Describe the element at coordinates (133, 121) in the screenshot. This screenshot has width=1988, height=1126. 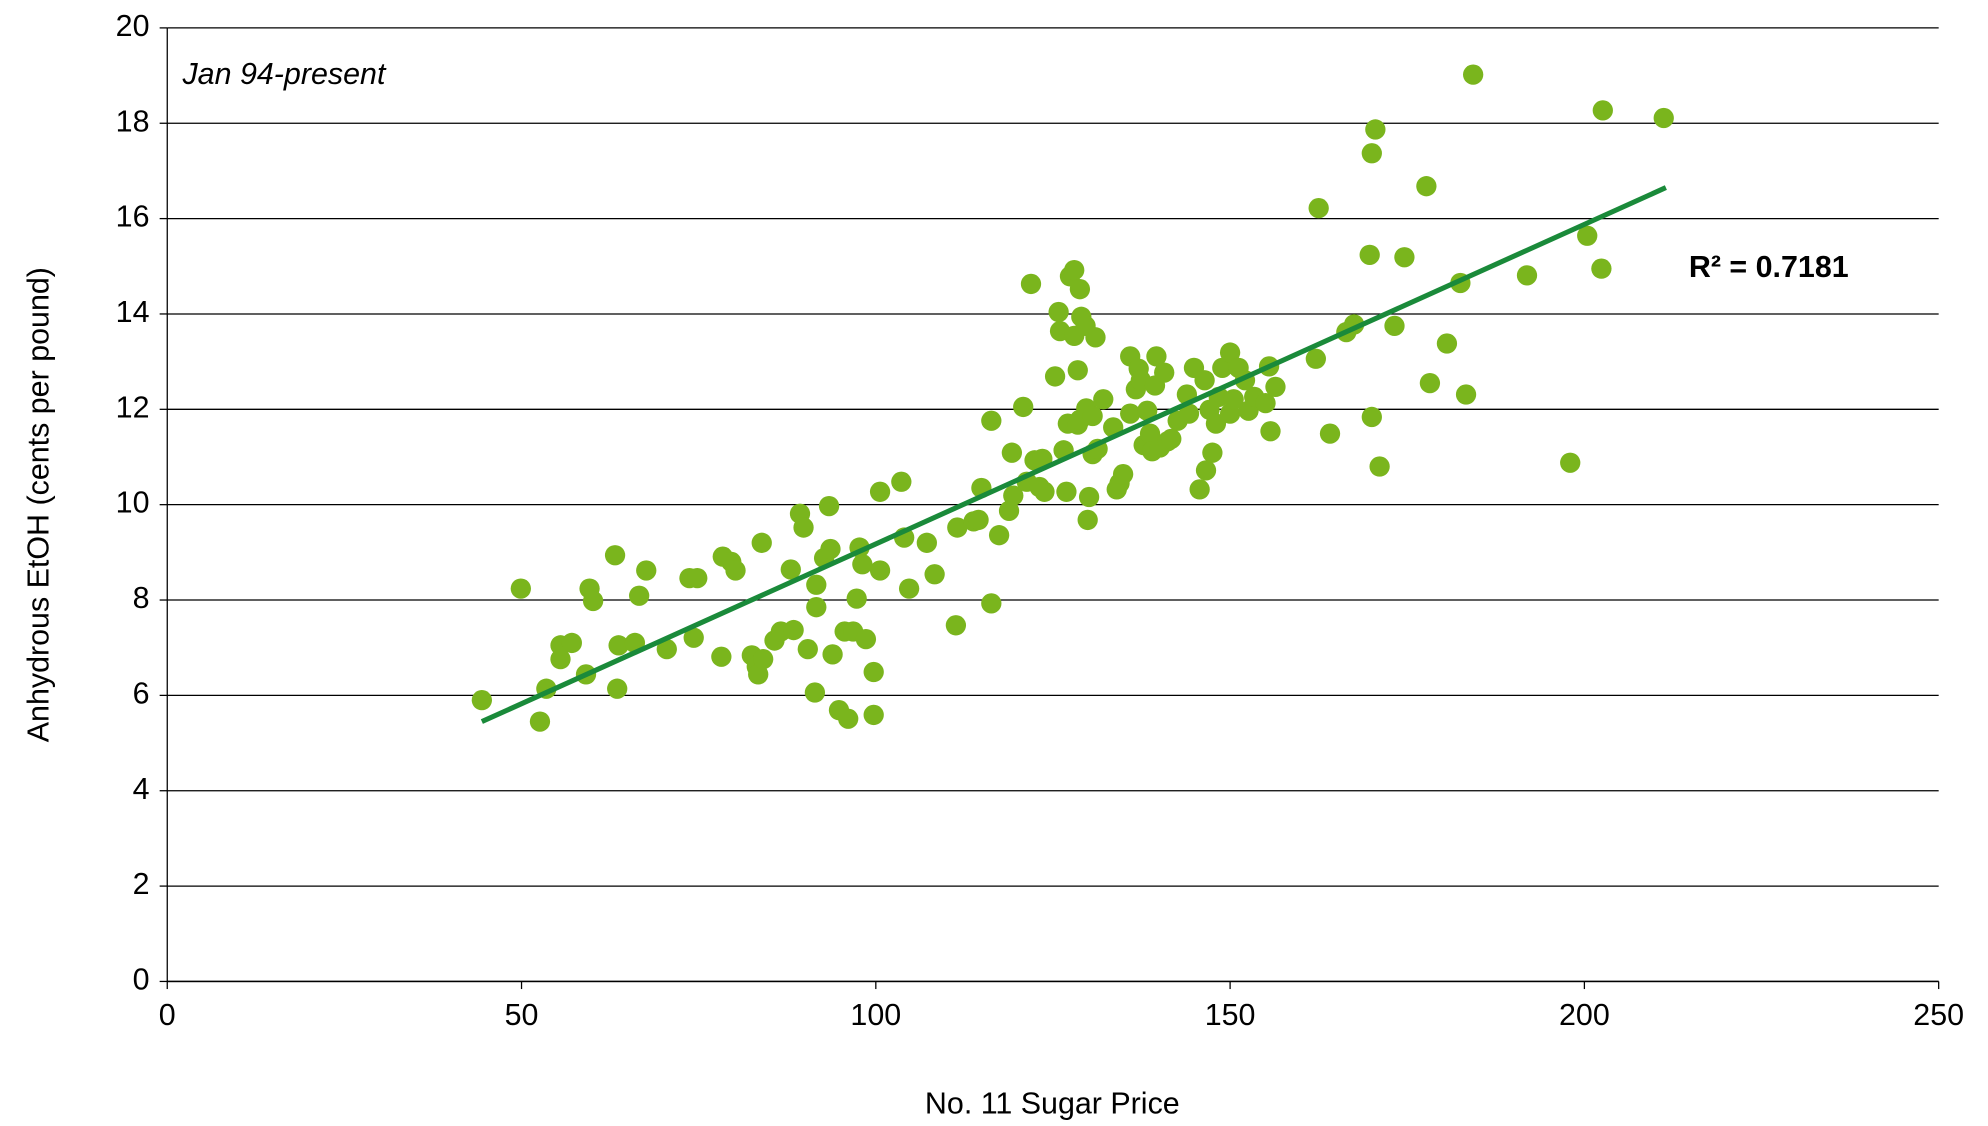
I see `y-tick-label: 18` at that location.